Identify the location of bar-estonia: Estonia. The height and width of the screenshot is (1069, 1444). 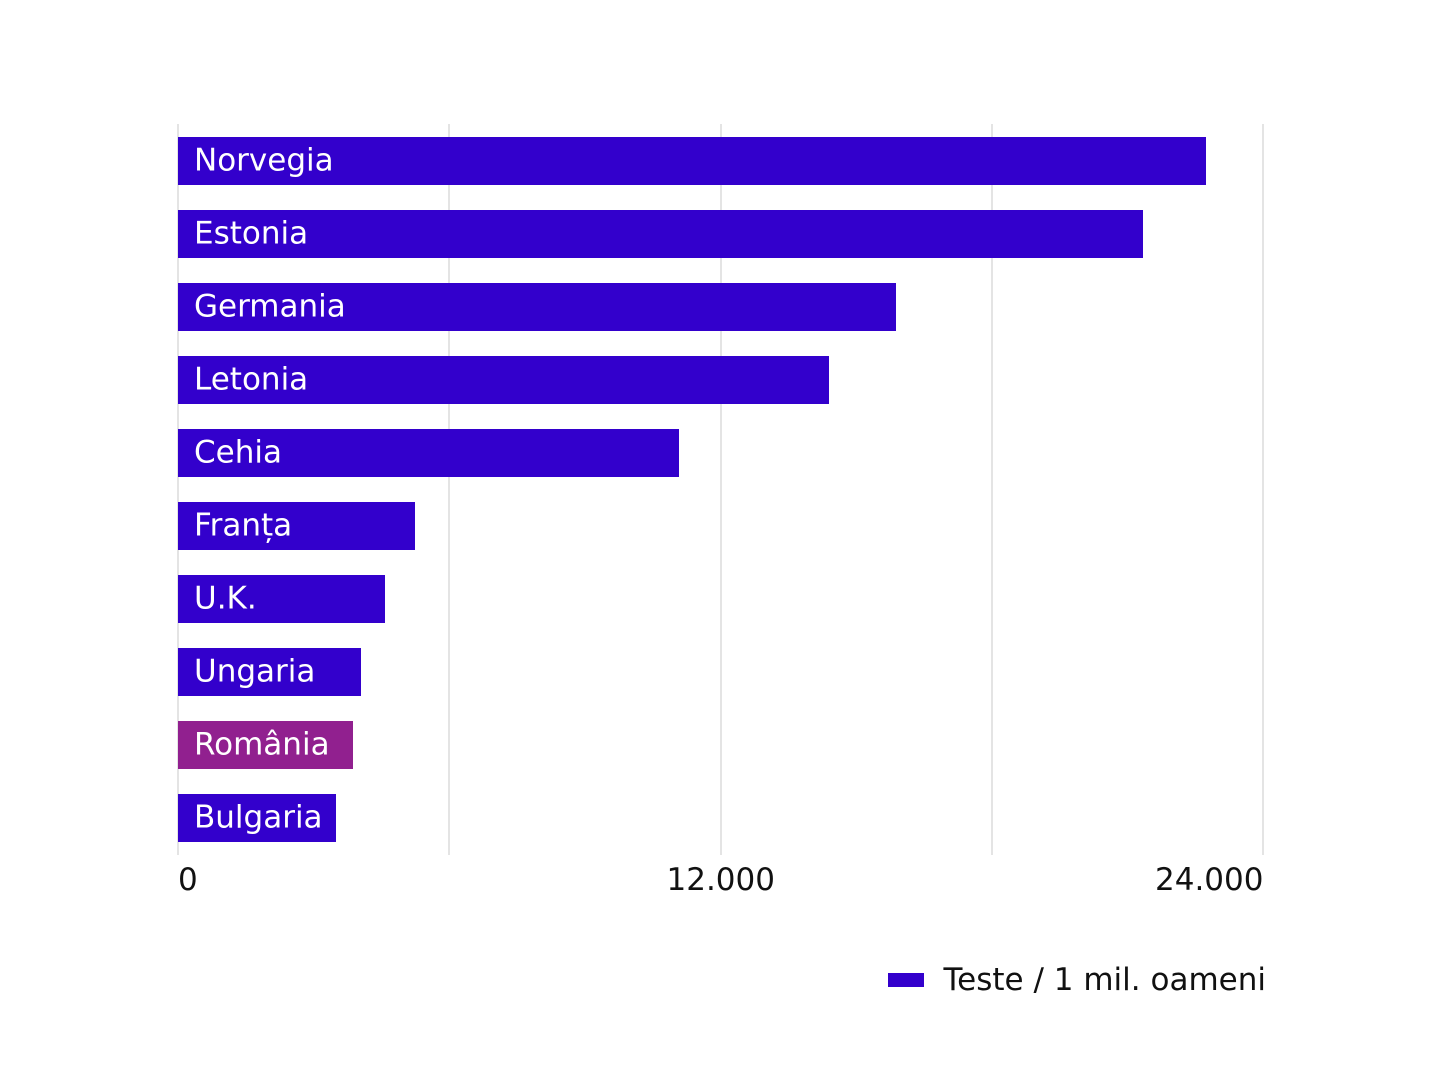
(660, 234).